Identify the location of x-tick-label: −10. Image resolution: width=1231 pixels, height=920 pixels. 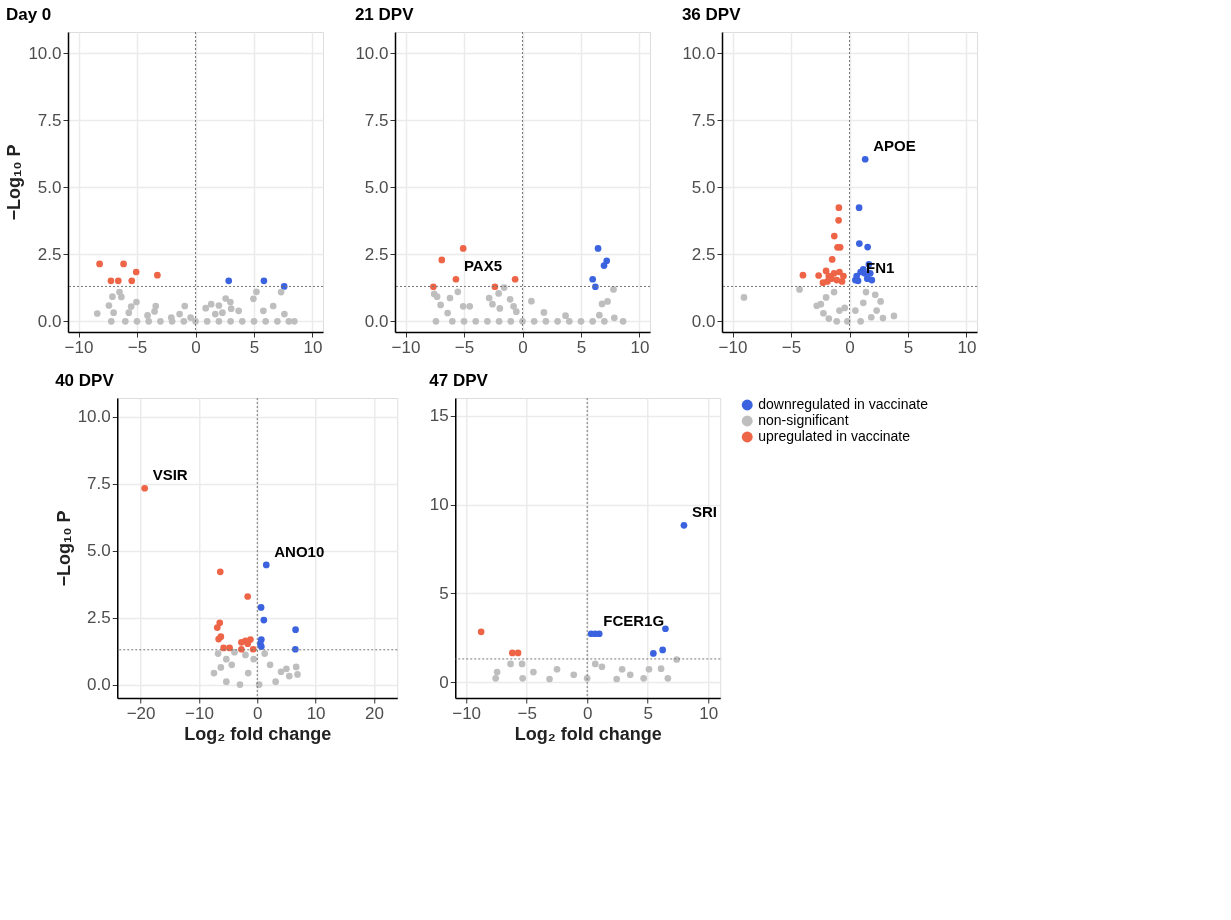
(406, 347).